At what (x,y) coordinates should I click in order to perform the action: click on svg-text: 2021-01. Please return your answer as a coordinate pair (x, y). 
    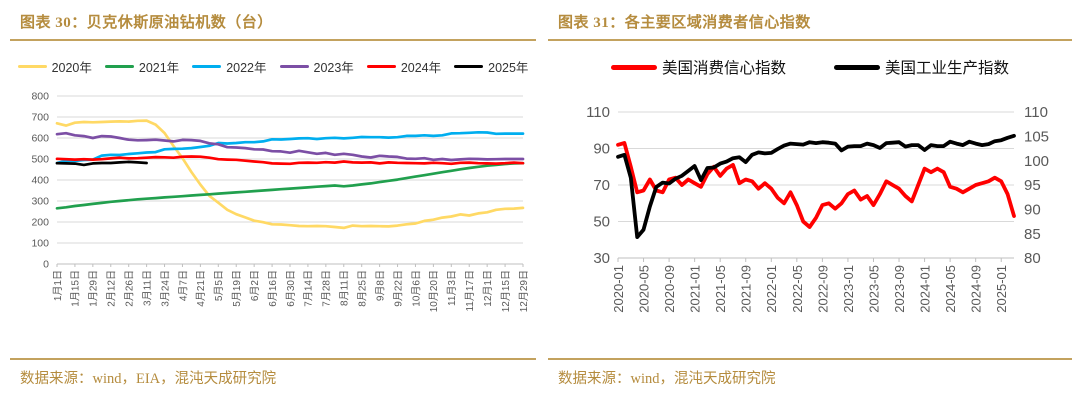
    Looking at the image, I should click on (695, 289).